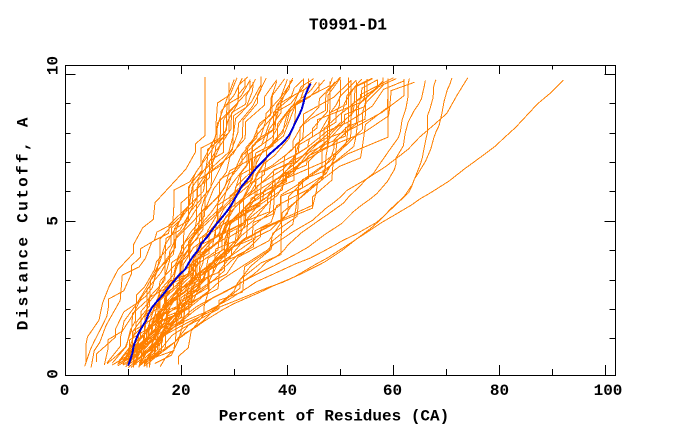 The image size is (680, 440). Describe the element at coordinates (392, 391) in the screenshot. I see `svg-text: 60` at that location.